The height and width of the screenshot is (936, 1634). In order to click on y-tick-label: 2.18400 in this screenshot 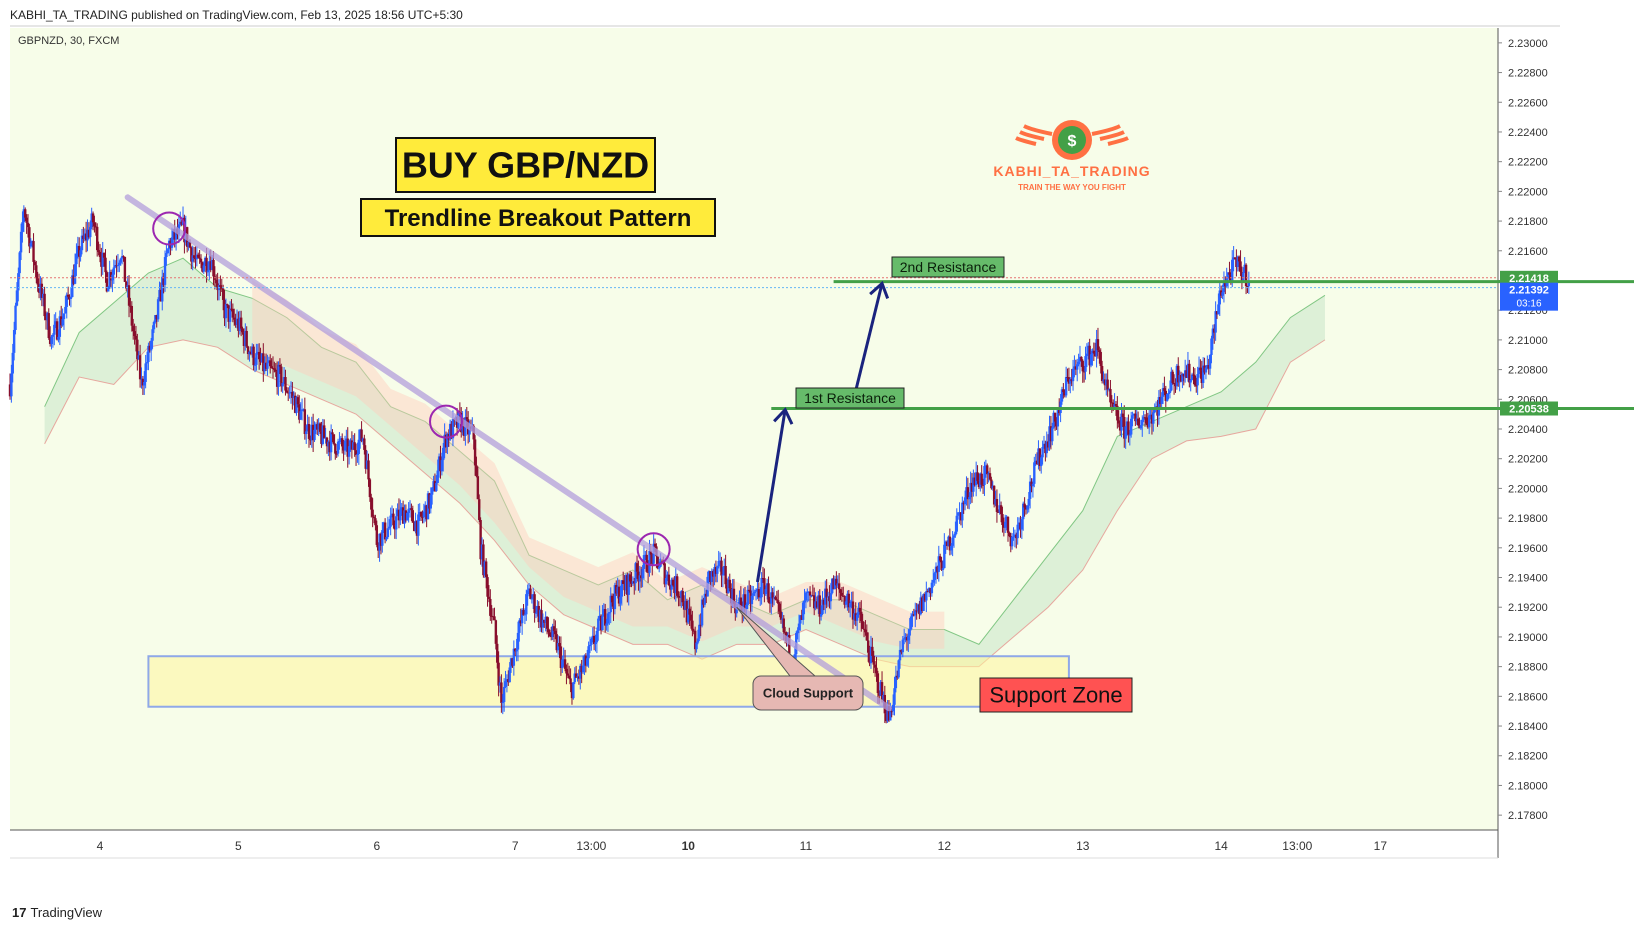, I will do `click(1528, 727)`.